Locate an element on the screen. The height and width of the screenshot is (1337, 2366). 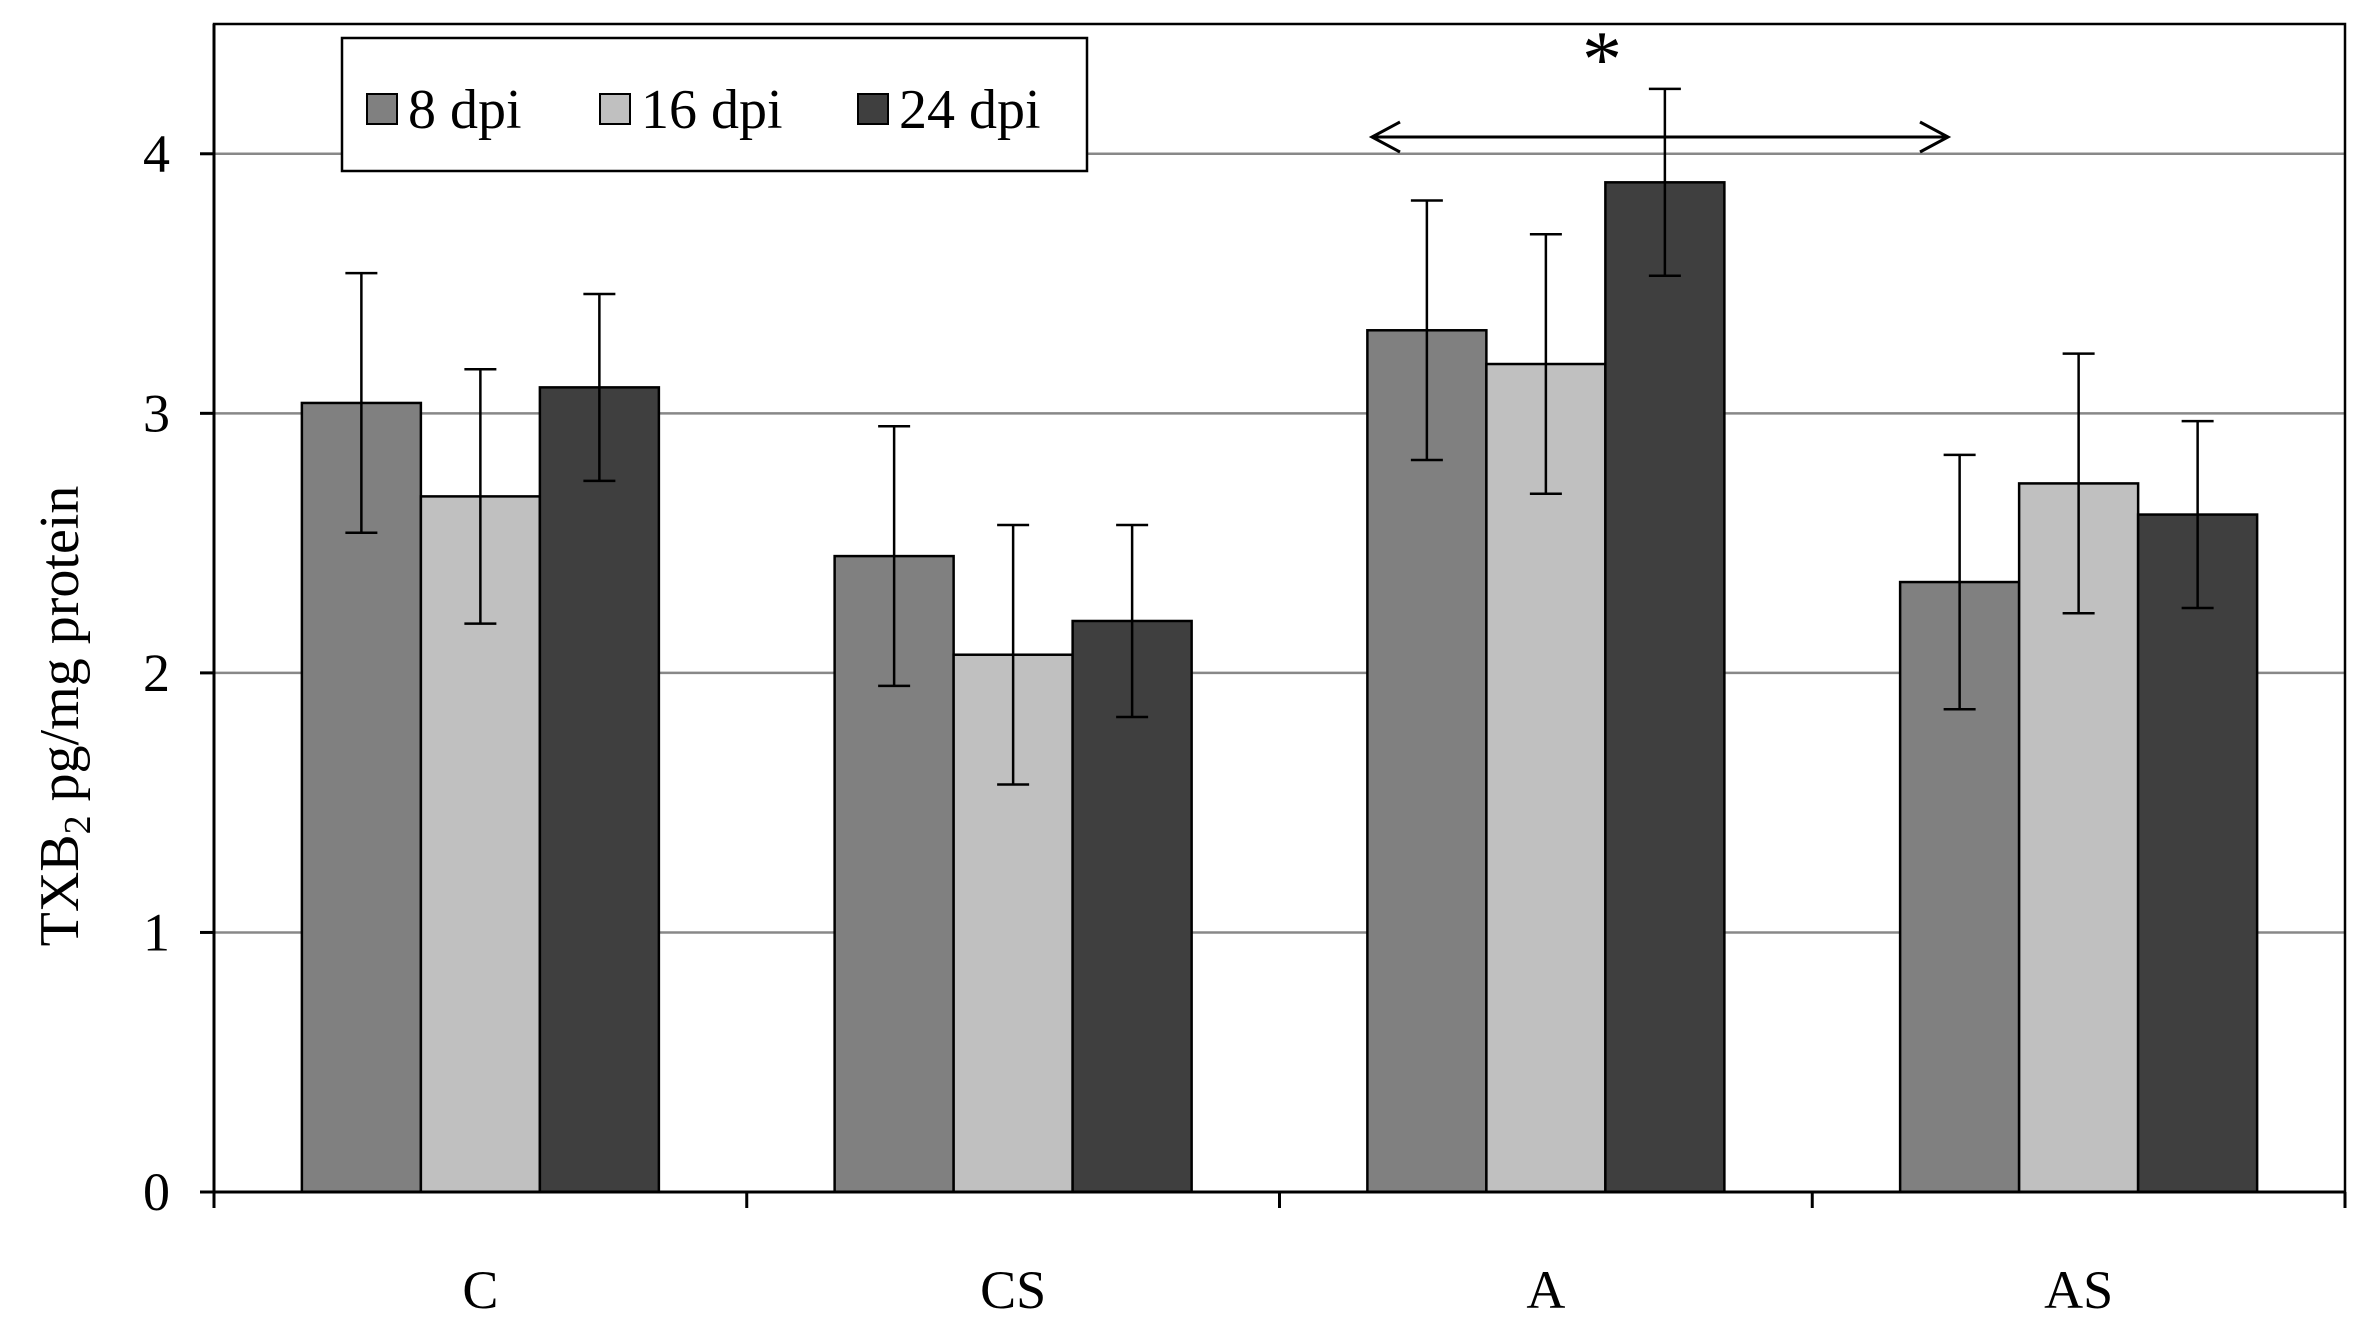
y-tick-labels: 0 1 2 3 4 is located at coordinates (156, 673).